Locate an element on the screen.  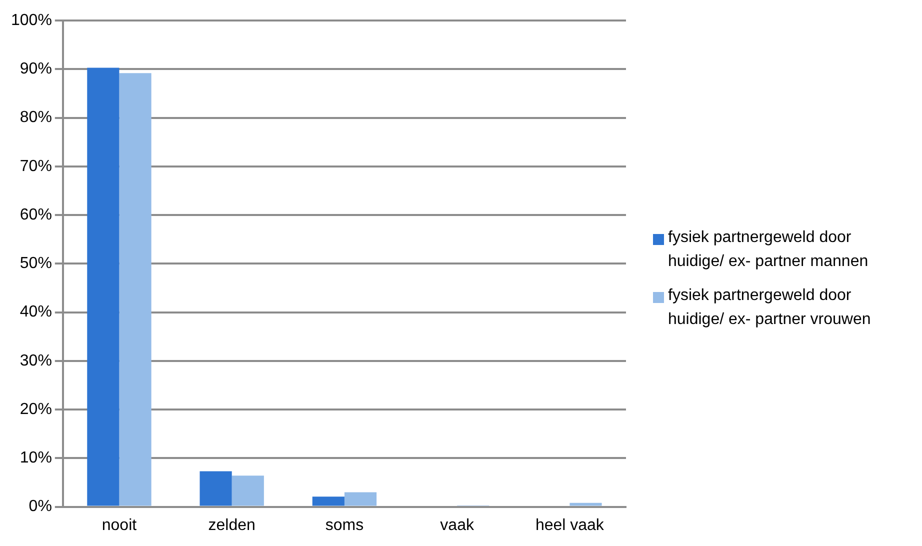
x-tick-label: zelden is located at coordinates (232, 525).